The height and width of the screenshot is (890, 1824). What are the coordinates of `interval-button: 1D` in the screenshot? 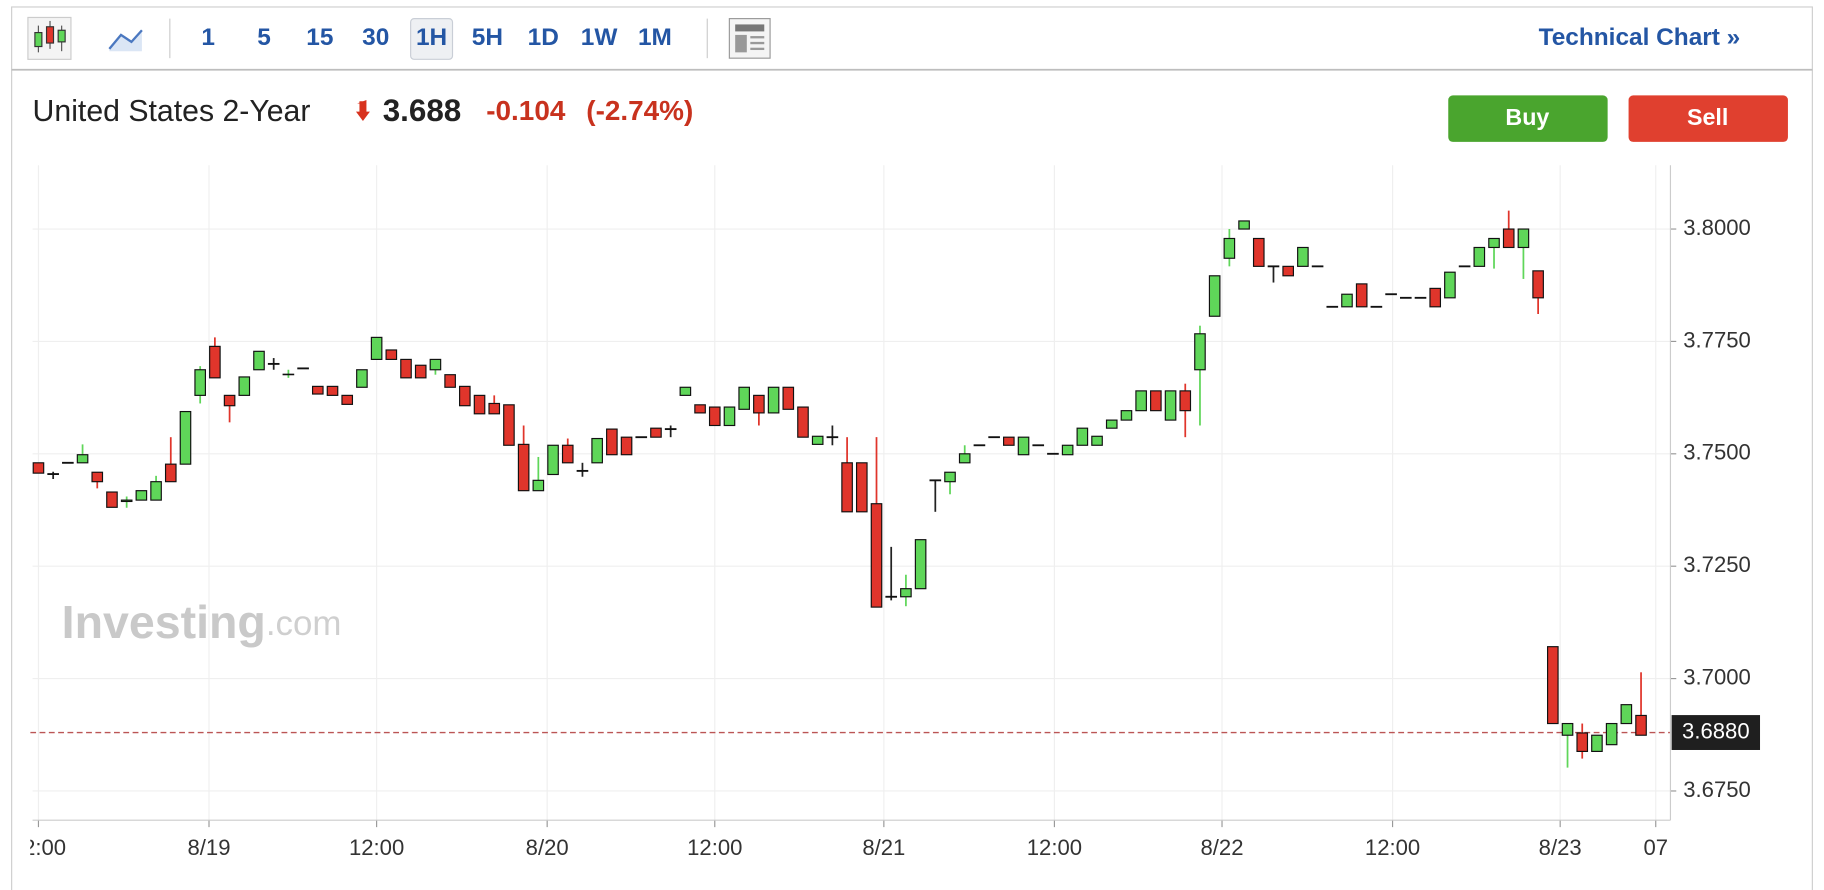 It's located at (543, 37).